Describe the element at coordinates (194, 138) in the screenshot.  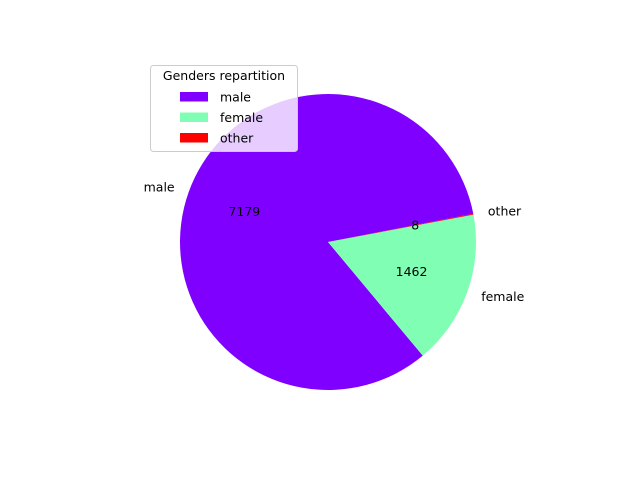
I see `legend-swatch-other` at that location.